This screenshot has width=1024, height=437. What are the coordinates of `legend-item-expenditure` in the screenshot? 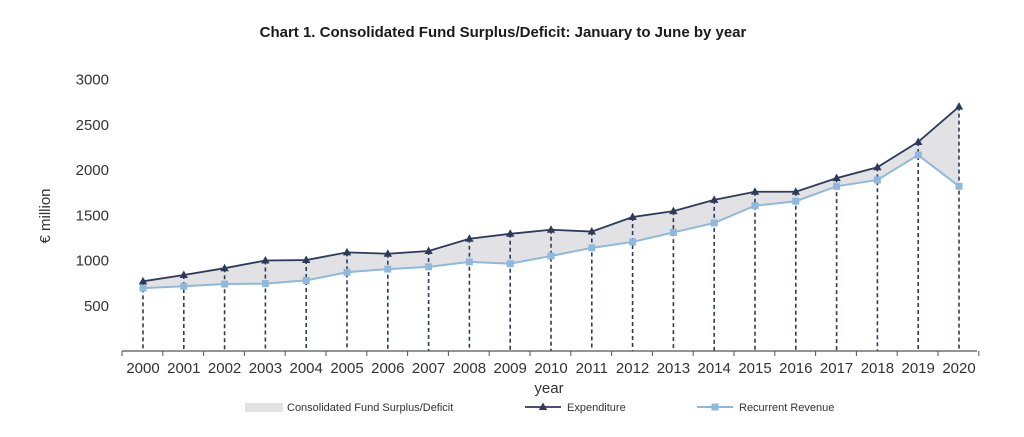 It's located at (543, 406).